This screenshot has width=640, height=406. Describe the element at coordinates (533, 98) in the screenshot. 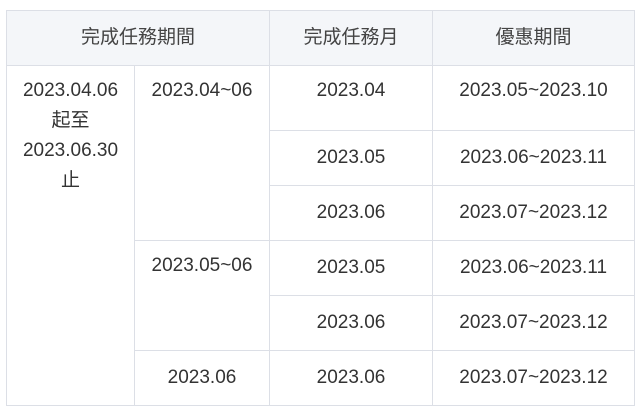

I see `discount-cell: 2023.05~2023.10` at that location.